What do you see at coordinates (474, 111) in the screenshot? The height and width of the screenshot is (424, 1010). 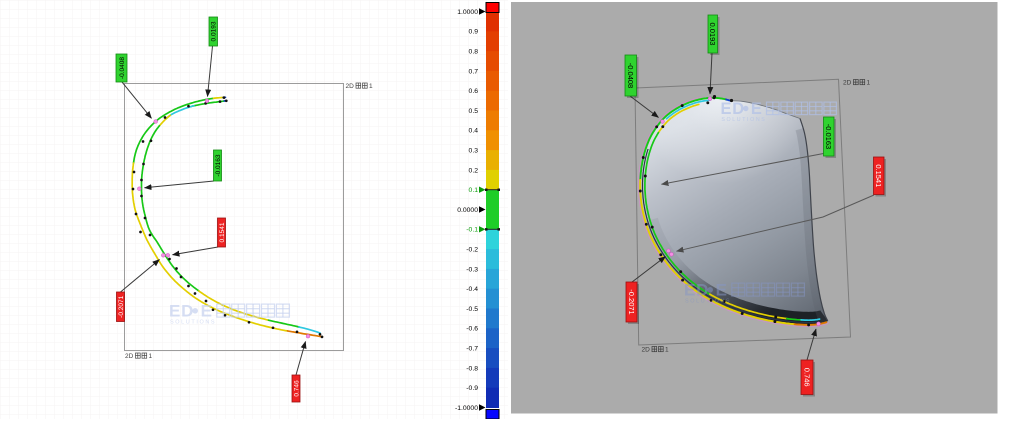 I see `svg-text: 0.5` at bounding box center [474, 111].